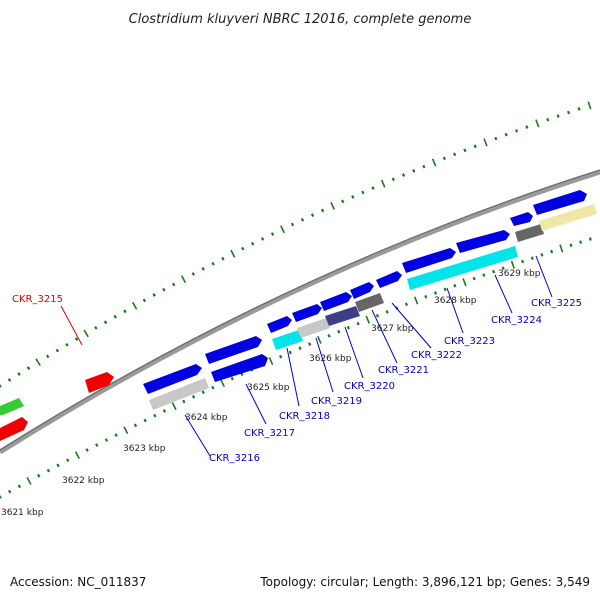  What do you see at coordinates (519, 274) in the screenshot?
I see `tick-label: 3629 kbp` at bounding box center [519, 274].